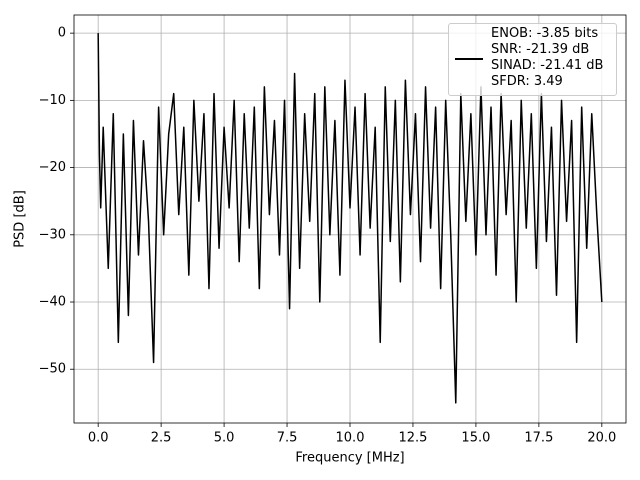 The width and height of the screenshot is (640, 480). Describe the element at coordinates (538, 438) in the screenshot. I see `x-tick-label: 17.5` at that location.